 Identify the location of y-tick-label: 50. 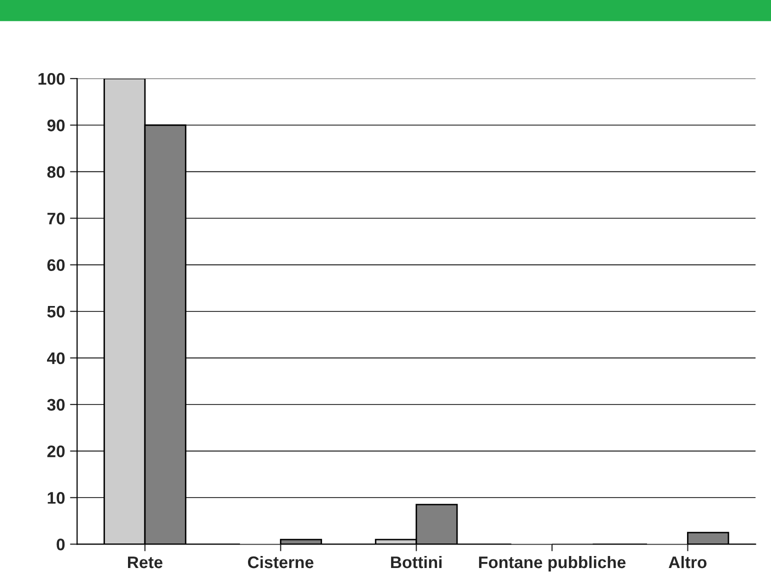
(56, 312).